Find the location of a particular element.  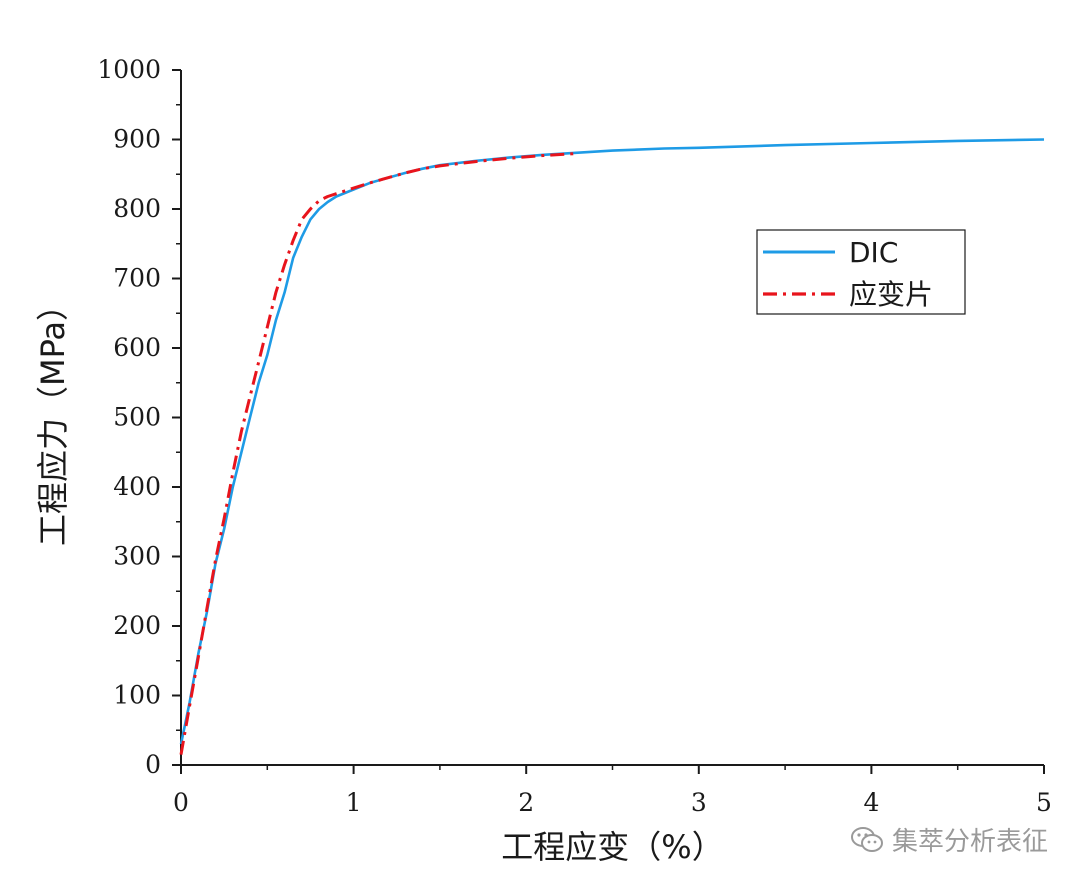

legend: DIC 应变片 is located at coordinates (861, 272).